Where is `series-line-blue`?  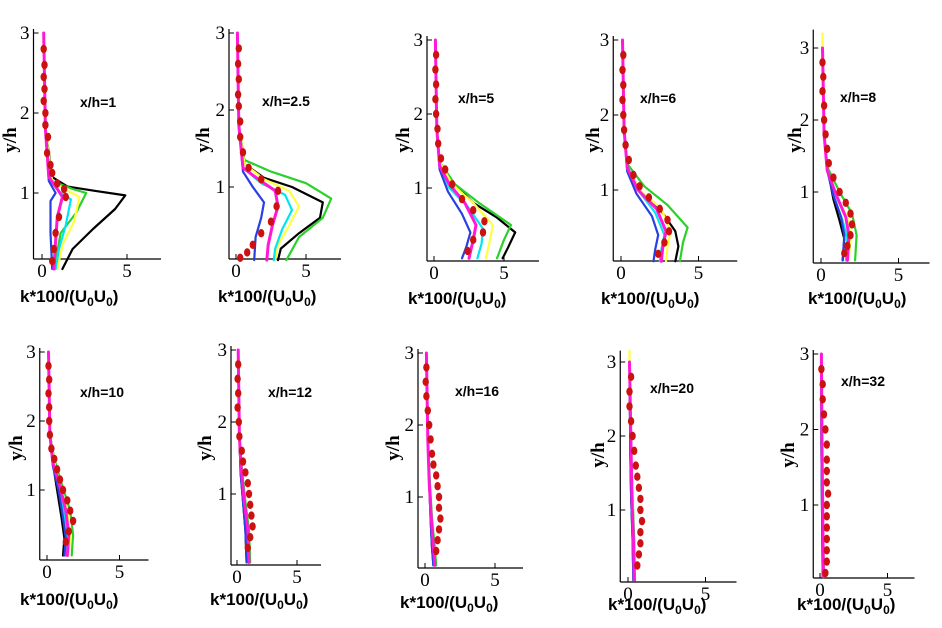
series-line-blue is located at coordinates (640, 150).